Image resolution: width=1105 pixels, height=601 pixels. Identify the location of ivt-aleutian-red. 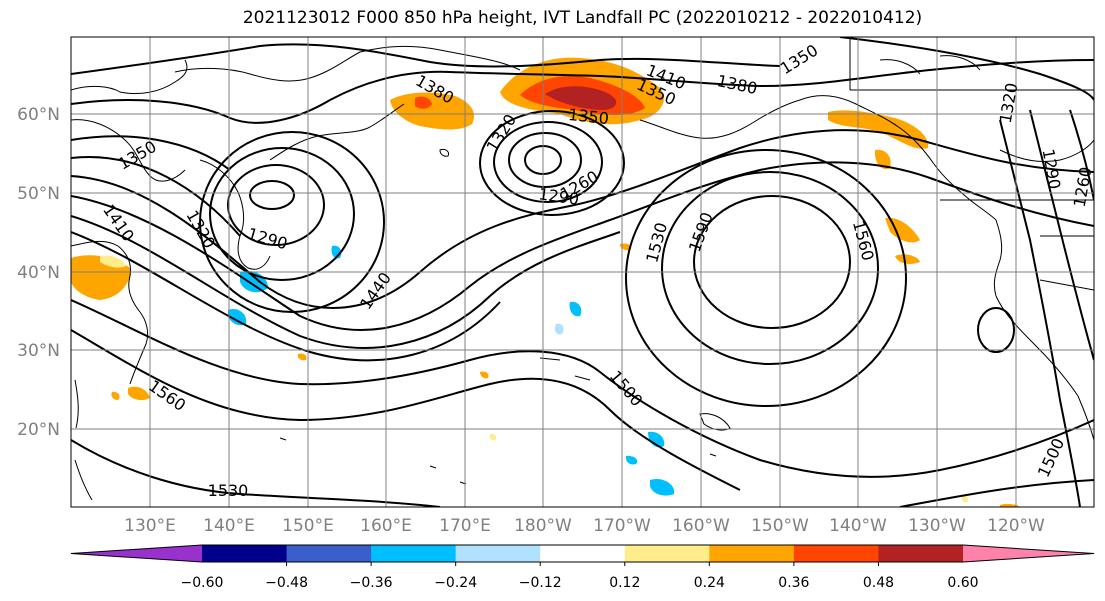
(423, 102).